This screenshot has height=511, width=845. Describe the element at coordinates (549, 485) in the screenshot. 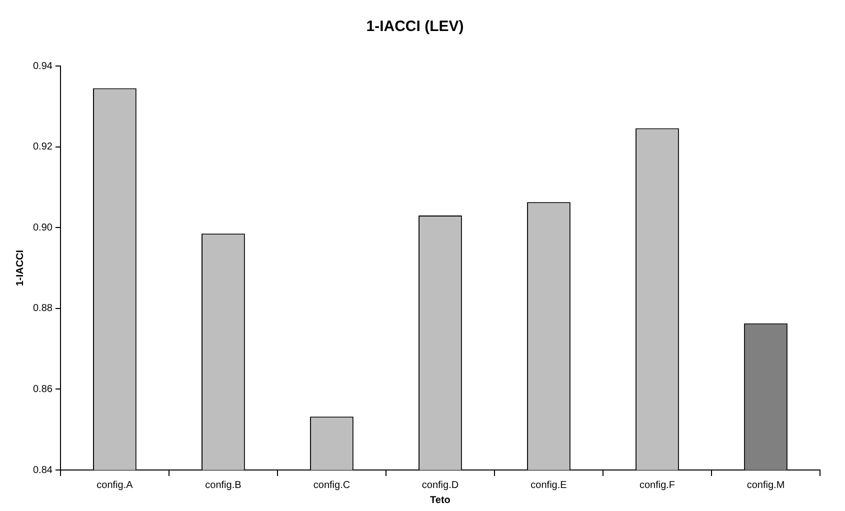

I see `x-tick-label: config.E` at that location.